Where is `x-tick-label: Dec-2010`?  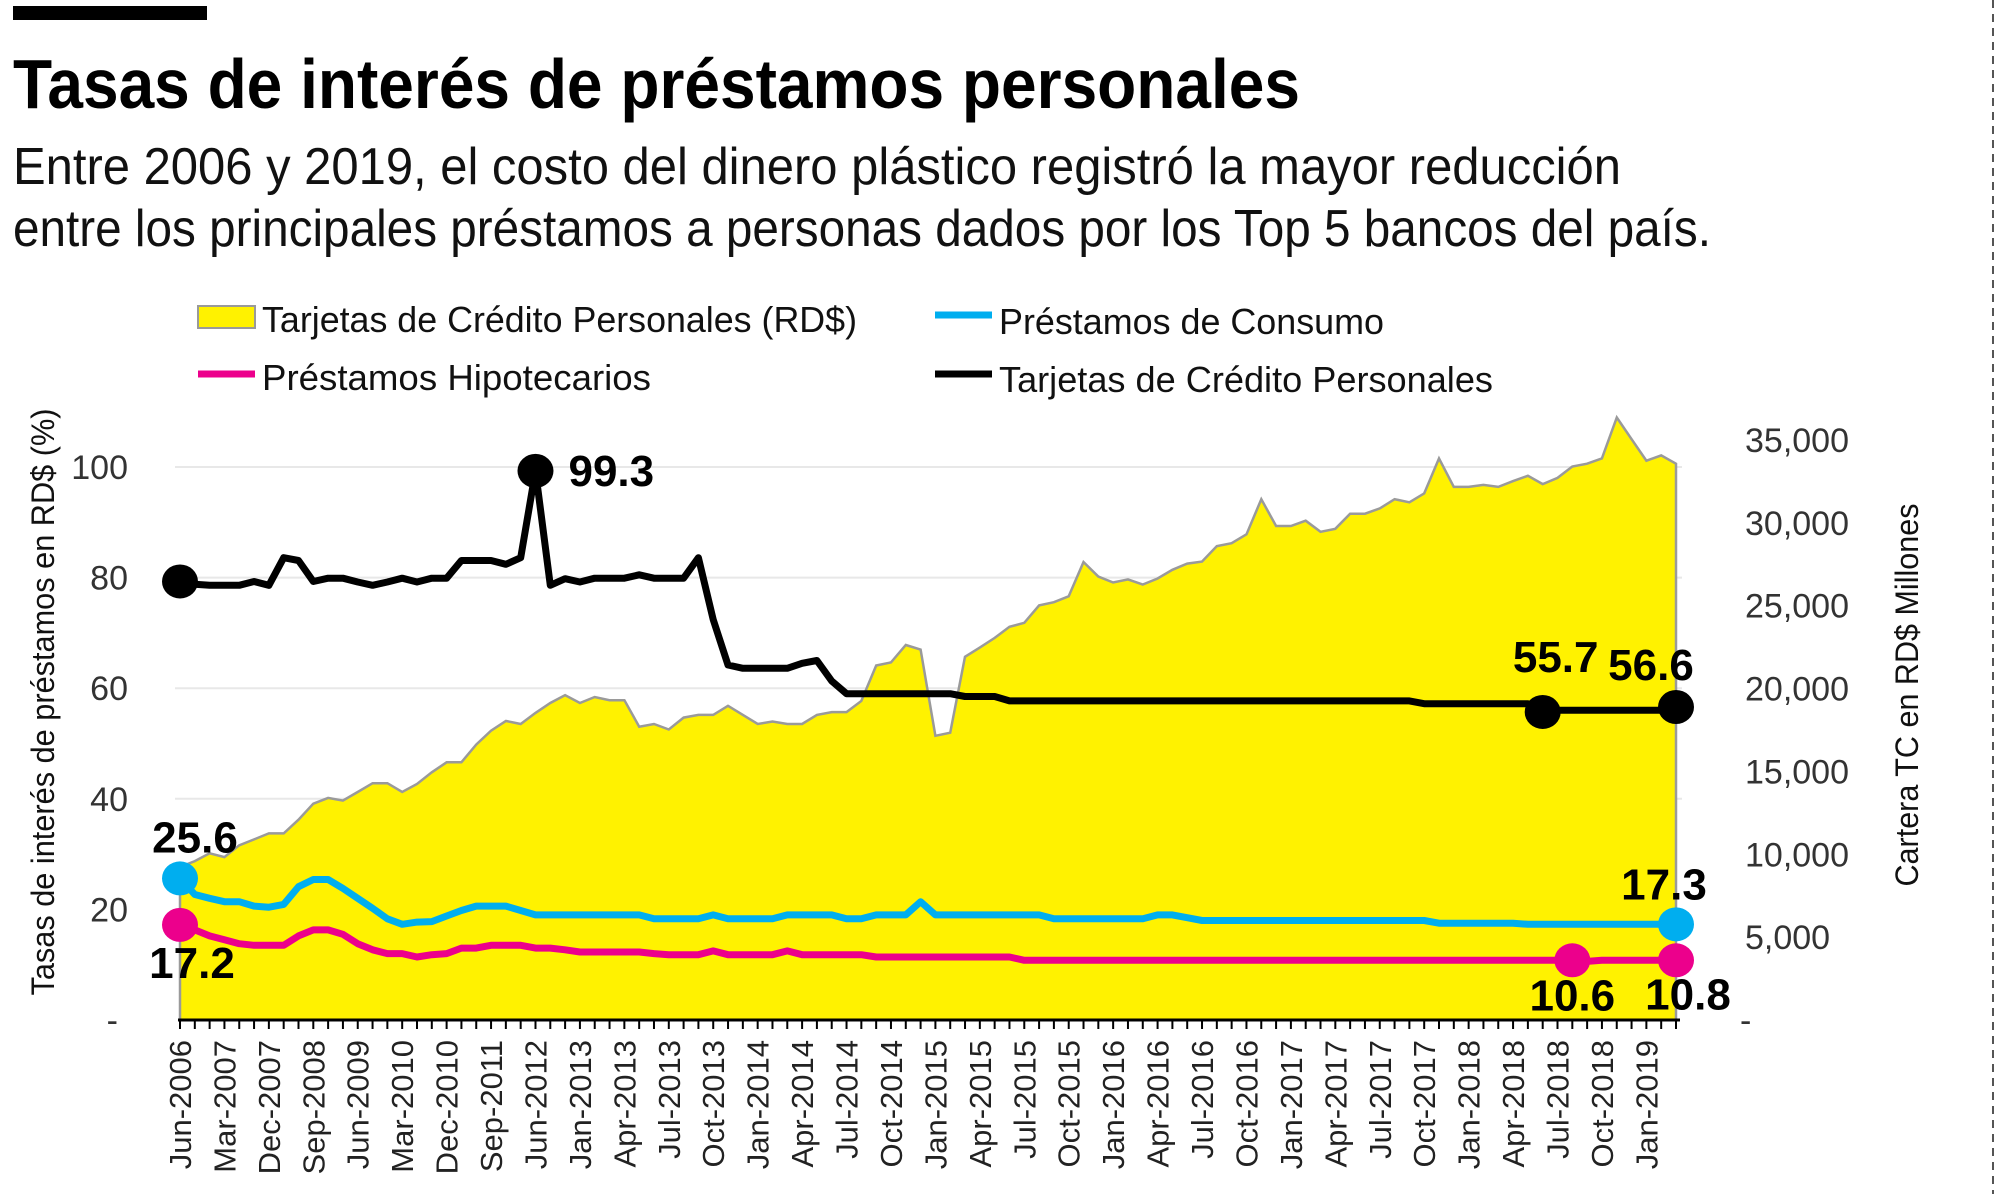 x-tick-label: Dec-2010 is located at coordinates (447, 1107).